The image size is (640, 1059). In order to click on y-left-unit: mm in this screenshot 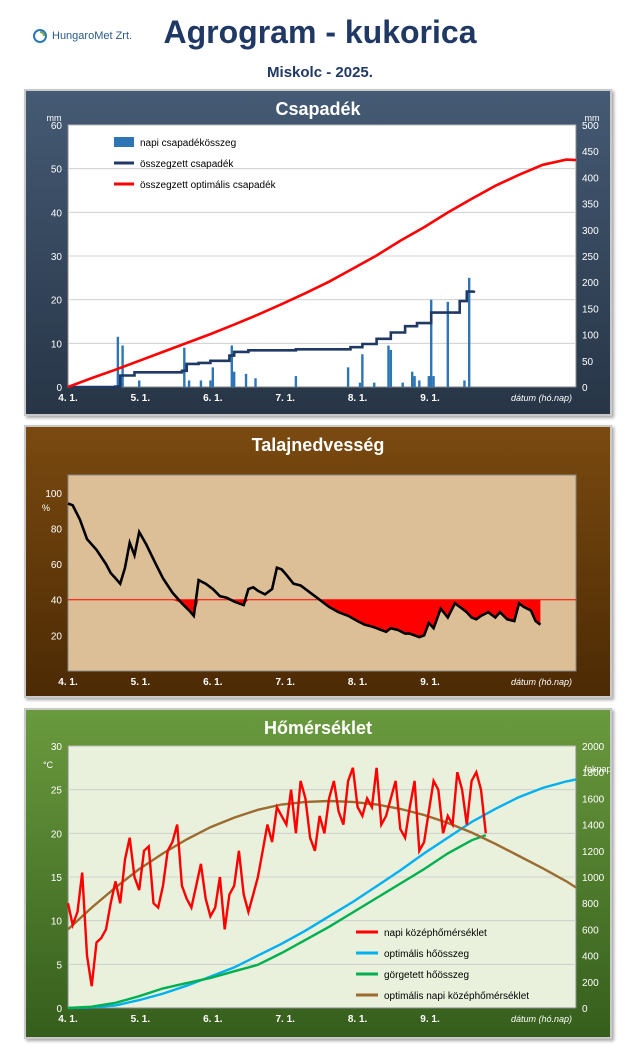, I will do `click(54, 118)`.